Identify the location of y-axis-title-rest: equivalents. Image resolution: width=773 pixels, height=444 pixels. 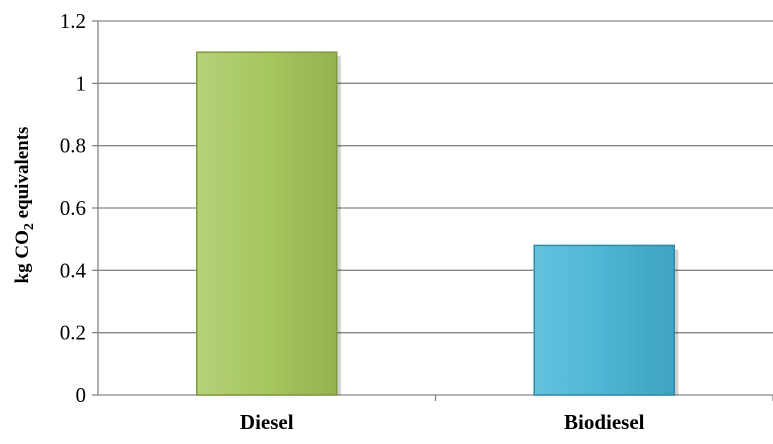
(22, 175).